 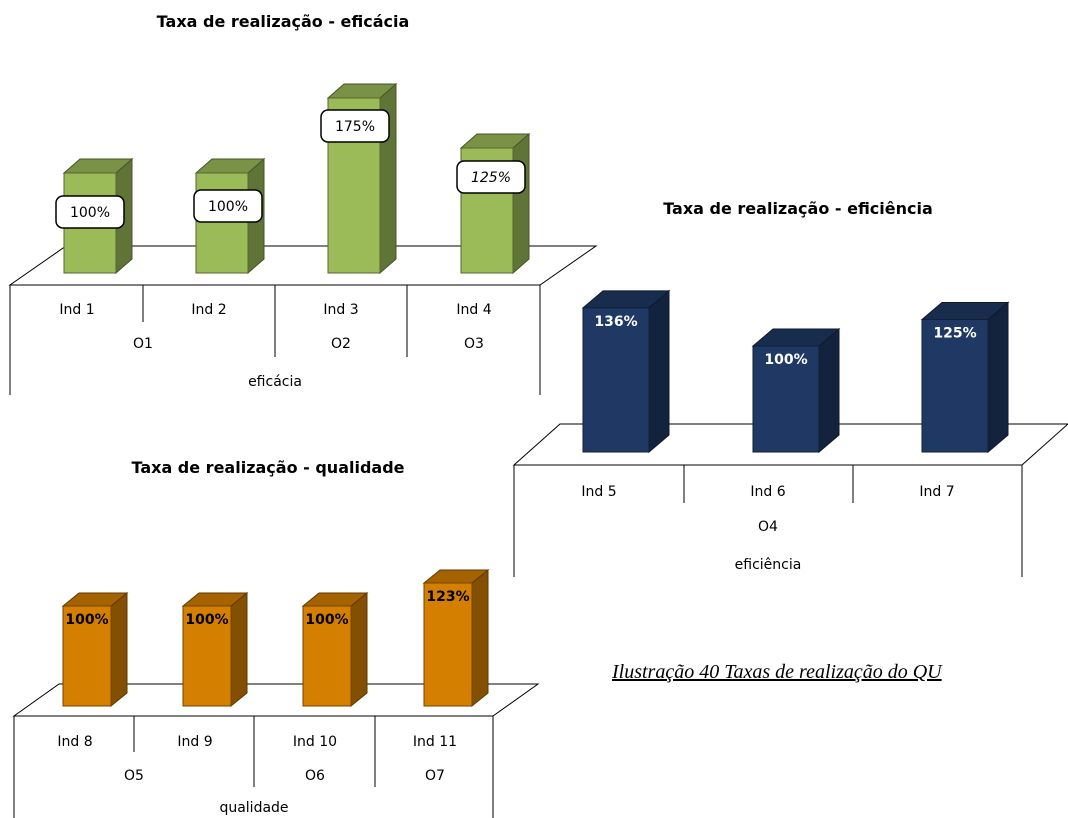 I want to click on category-title: eficiência, so click(x=768, y=565).